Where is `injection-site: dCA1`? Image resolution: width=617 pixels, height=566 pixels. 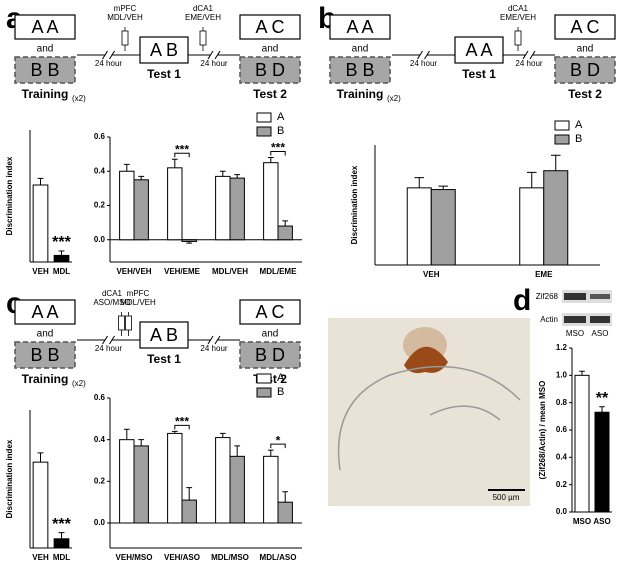
injection-site: dCA1 is located at coordinates (112, 293).